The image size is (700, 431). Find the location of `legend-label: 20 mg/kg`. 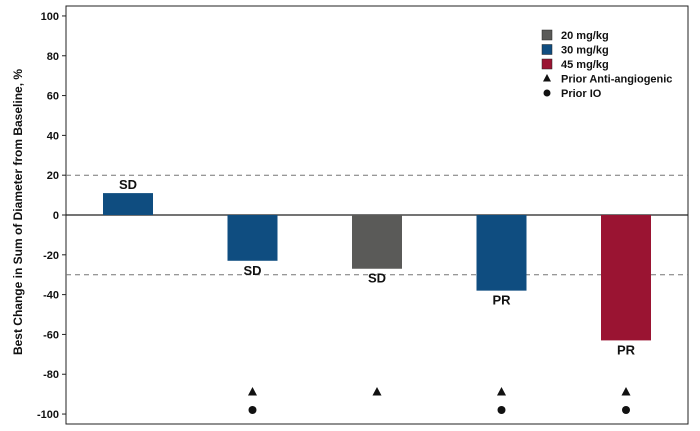

legend-label: 20 mg/kg is located at coordinates (585, 36).